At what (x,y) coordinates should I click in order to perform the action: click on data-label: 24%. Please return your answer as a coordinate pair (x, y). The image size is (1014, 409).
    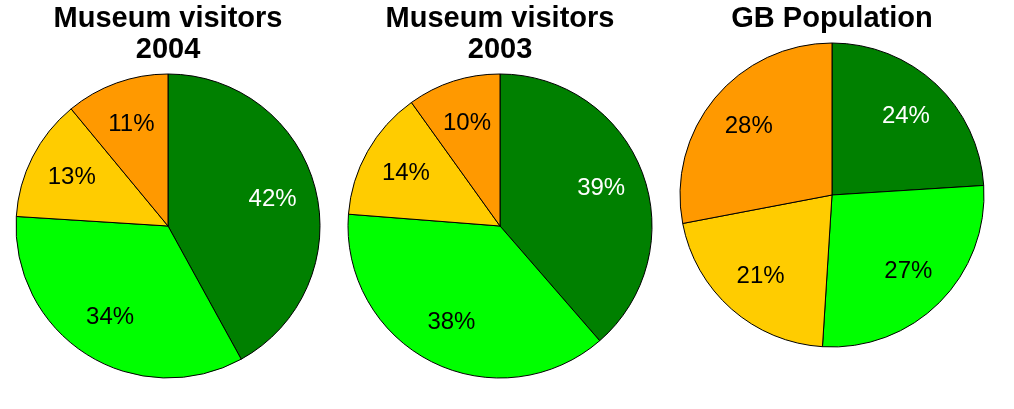
    Looking at the image, I should click on (905, 115).